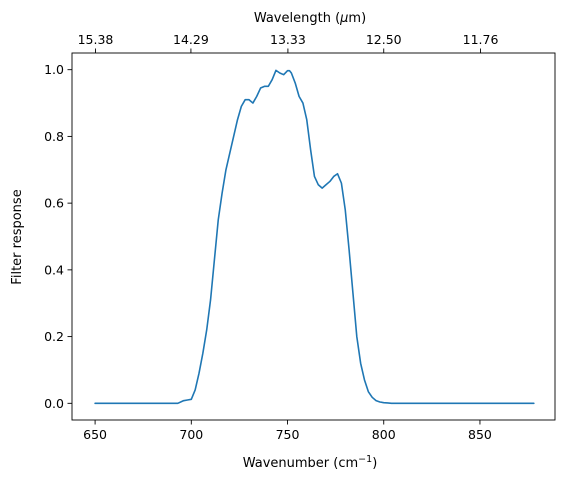 The image size is (570, 480). I want to click on top-x-tick-label: 12.50, so click(384, 39).